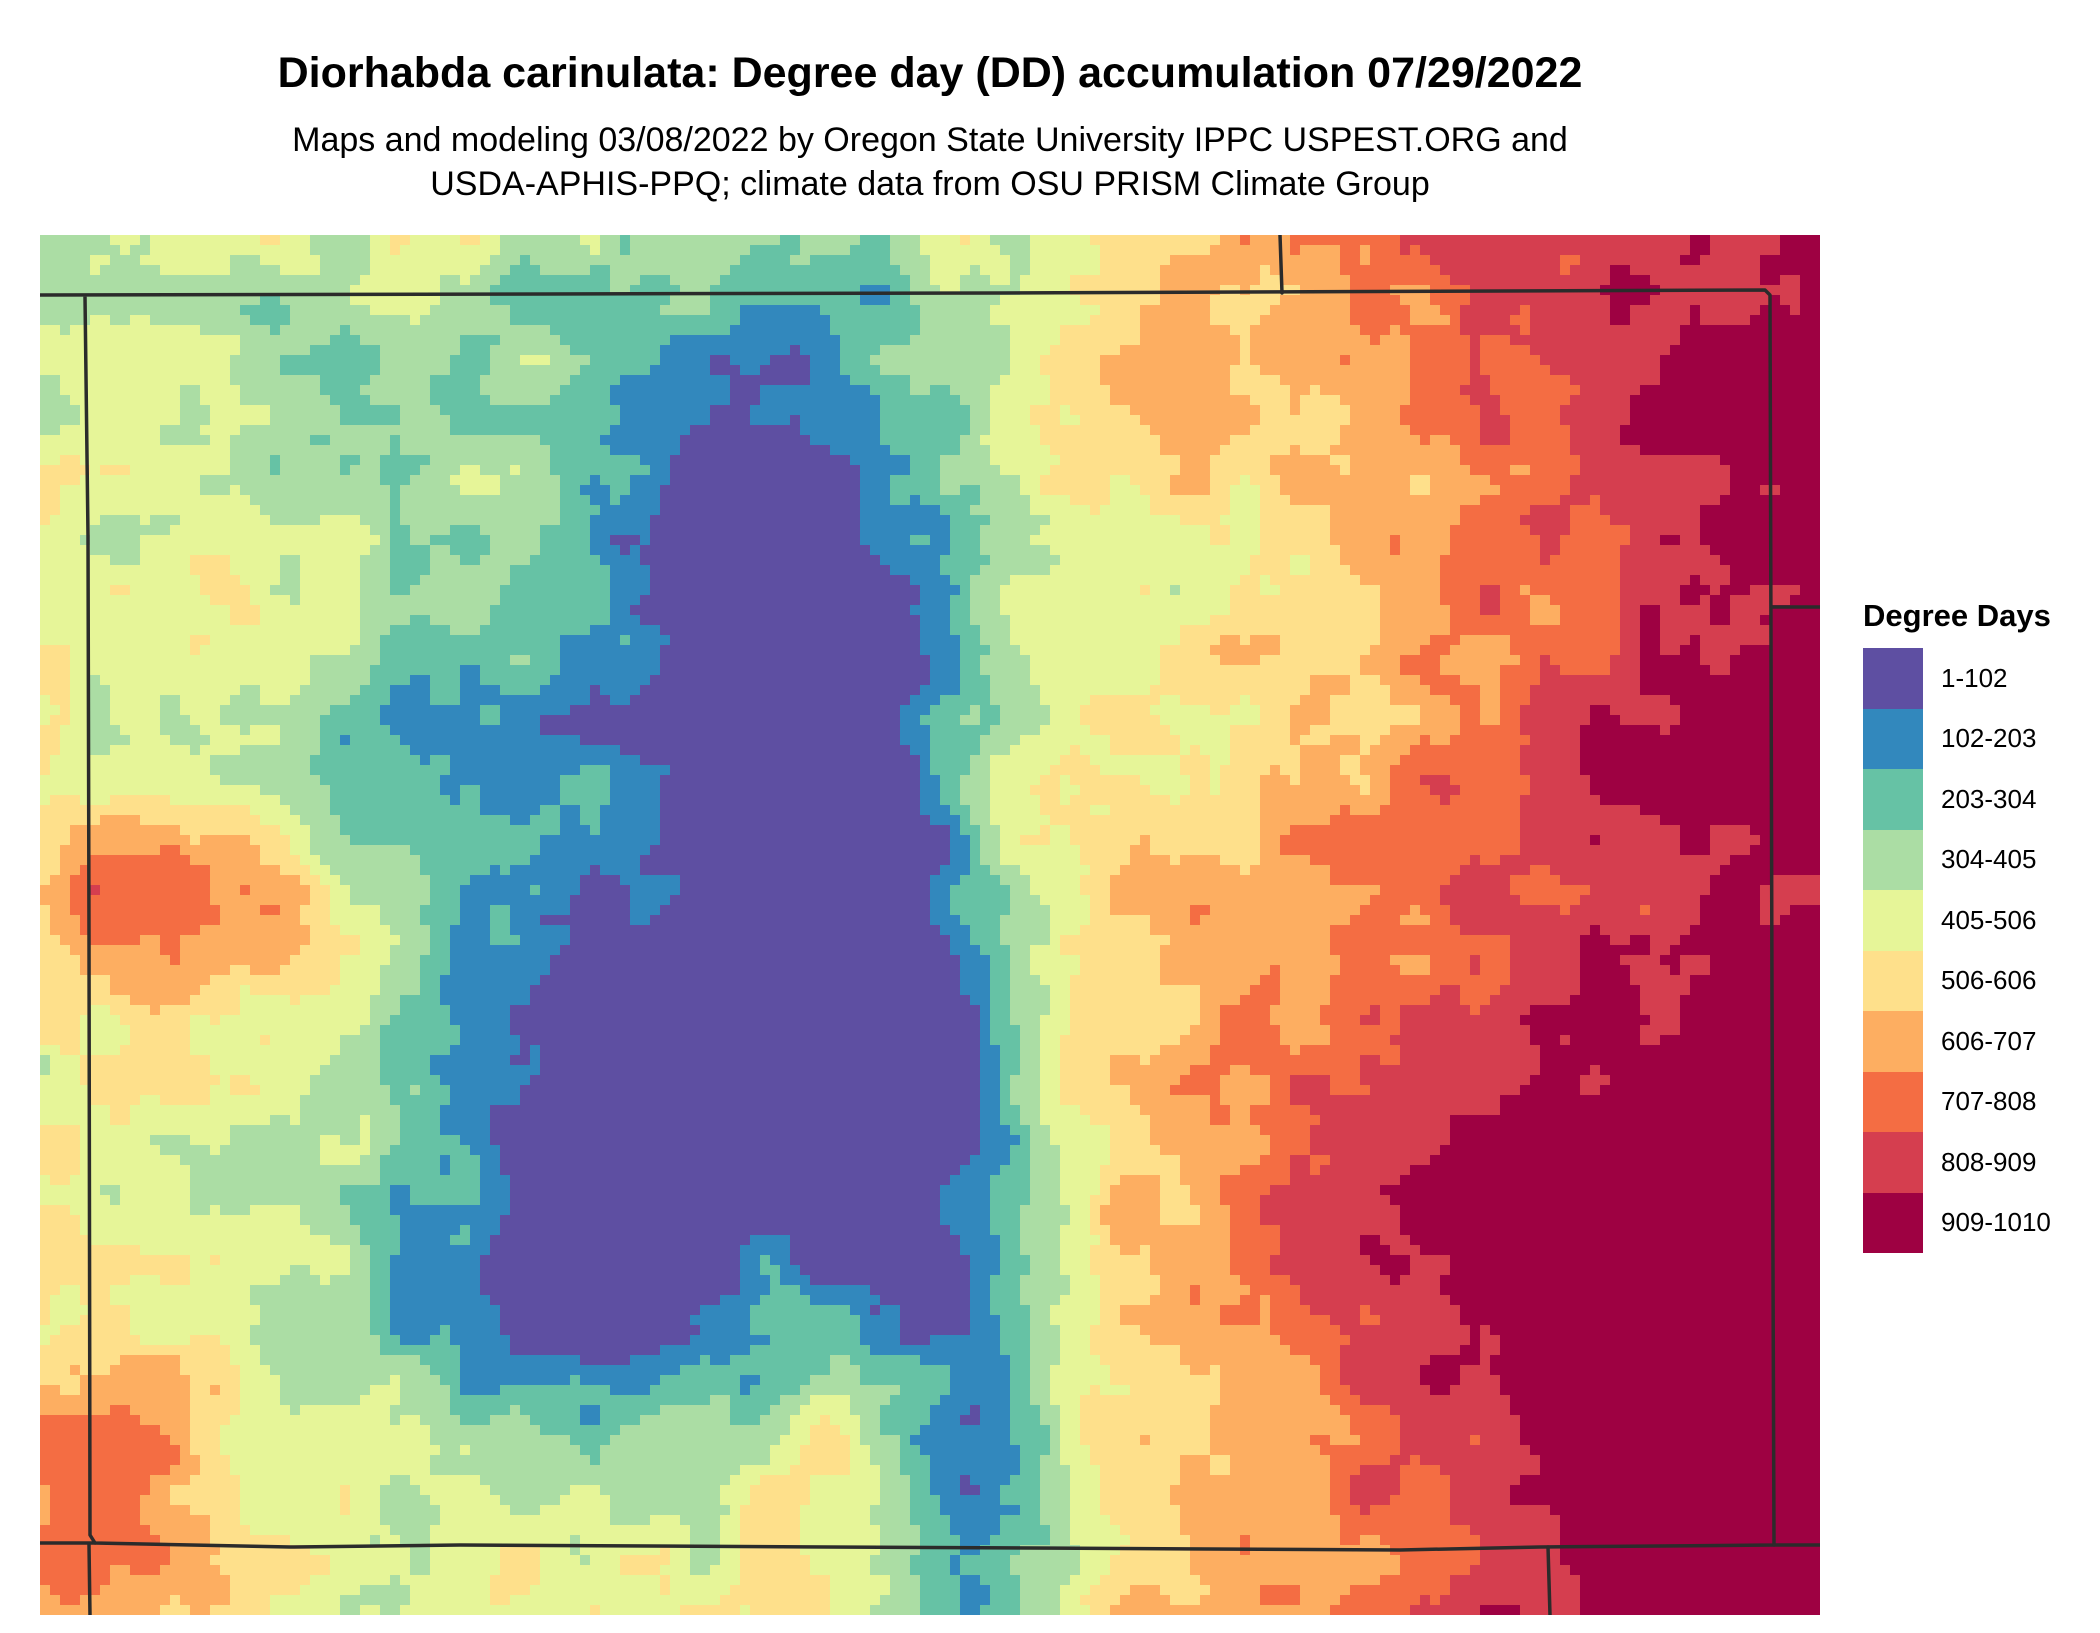 This screenshot has width=2100, height=1633. What do you see at coordinates (89, 1579) in the screenshot?
I see `southwest-county-line` at bounding box center [89, 1579].